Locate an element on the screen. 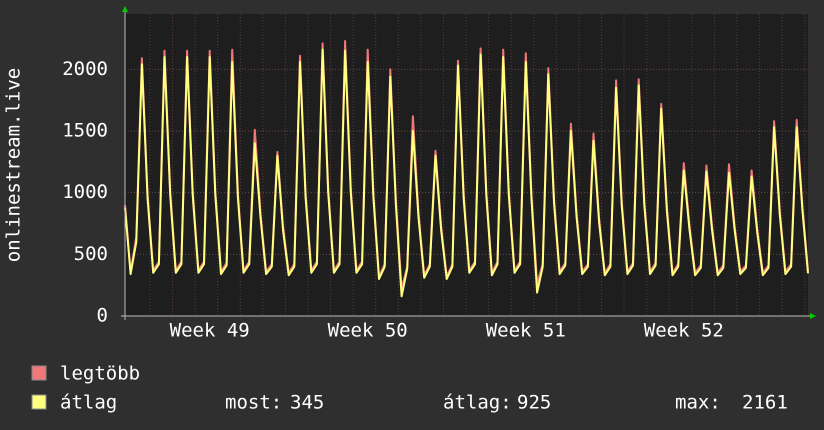 The image size is (824, 430). y-tick-label: 0 is located at coordinates (102, 316).